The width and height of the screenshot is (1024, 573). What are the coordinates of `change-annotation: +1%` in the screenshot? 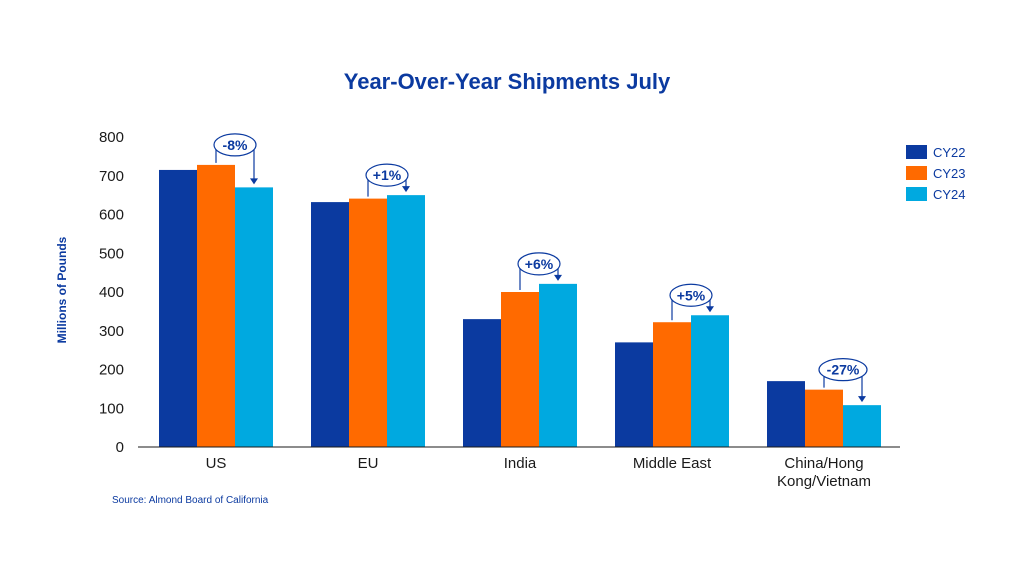 It's located at (387, 180).